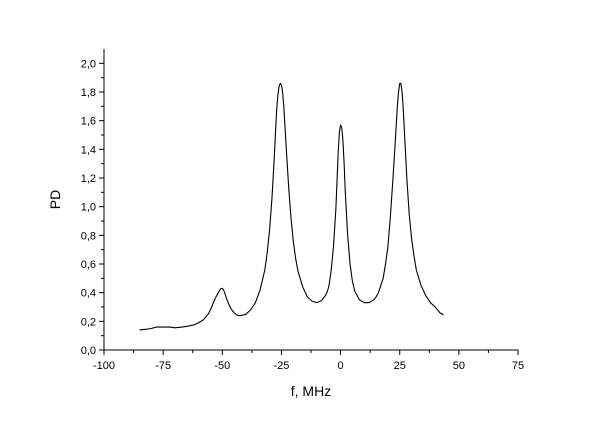  I want to click on x-tick-label: -75, so click(163, 366).